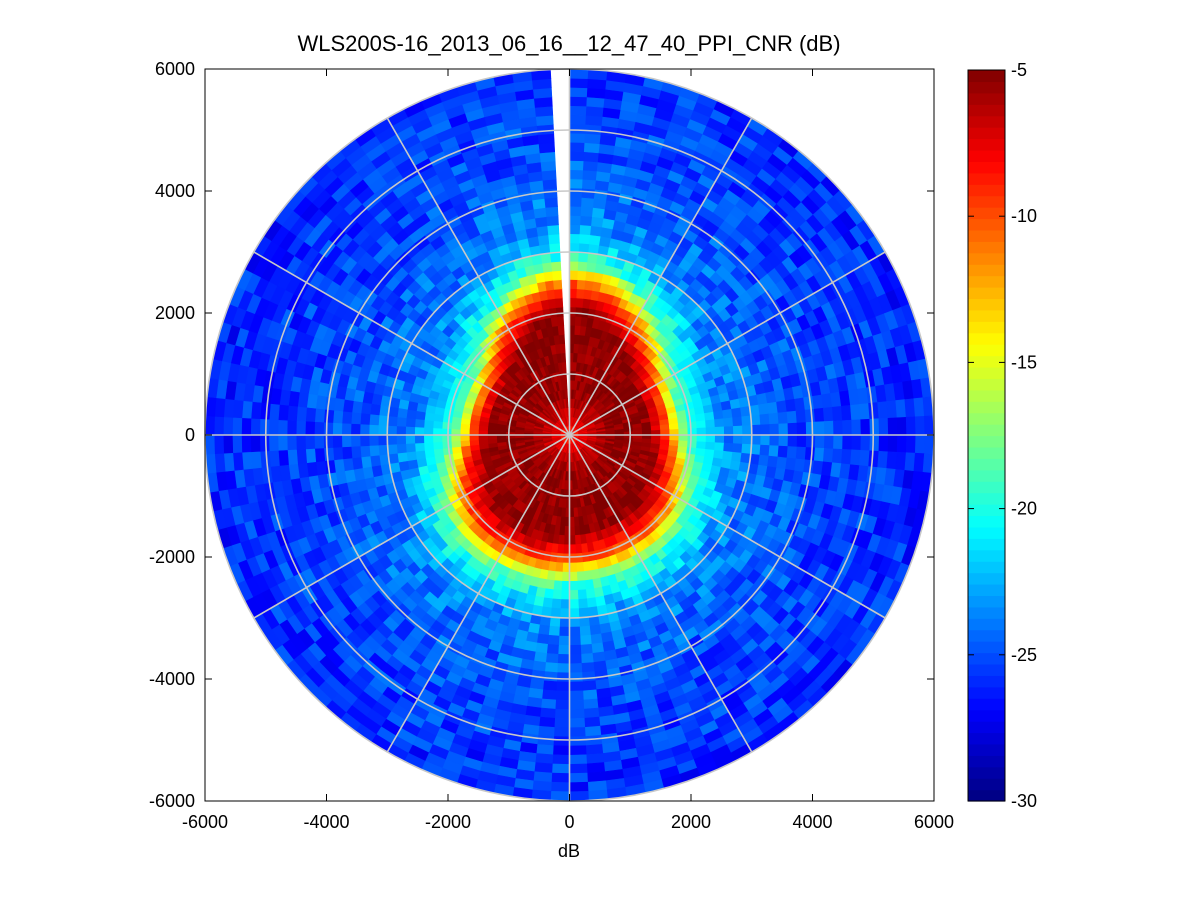  Describe the element at coordinates (1024, 801) in the screenshot. I see `colorbar-tick-label: -30` at that location.